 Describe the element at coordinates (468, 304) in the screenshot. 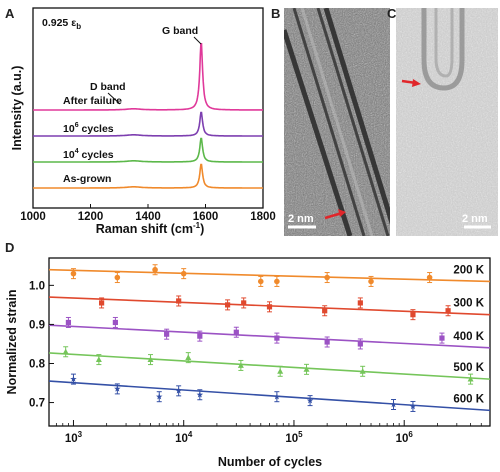

I see `temperature-label: 300 K` at that location.